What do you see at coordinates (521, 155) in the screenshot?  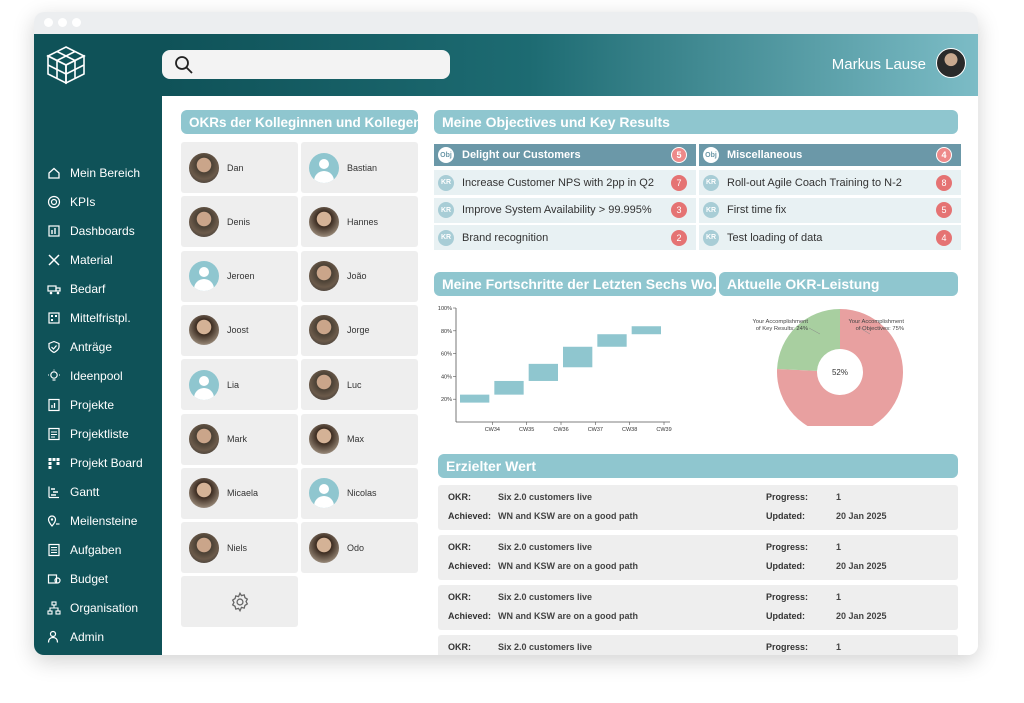 I see `objective-name: Delight our Customers` at bounding box center [521, 155].